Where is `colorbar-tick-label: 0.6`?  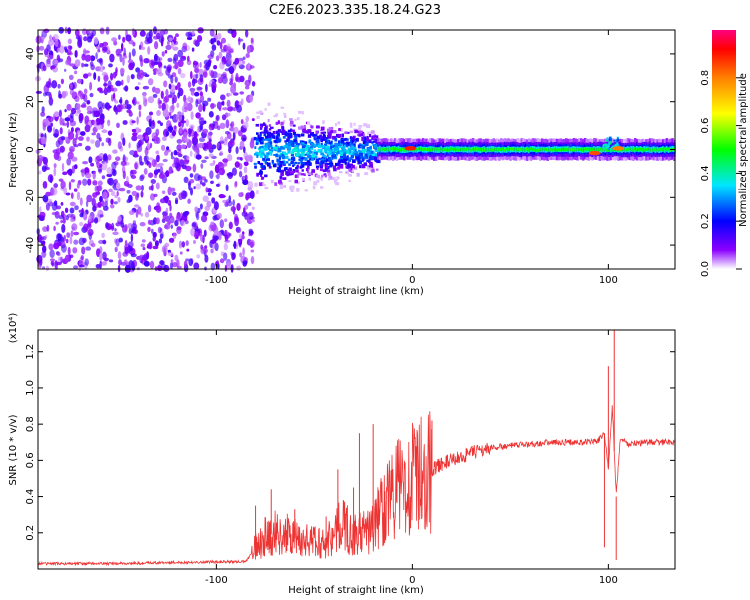 colorbar-tick-label: 0.6 is located at coordinates (705, 126).